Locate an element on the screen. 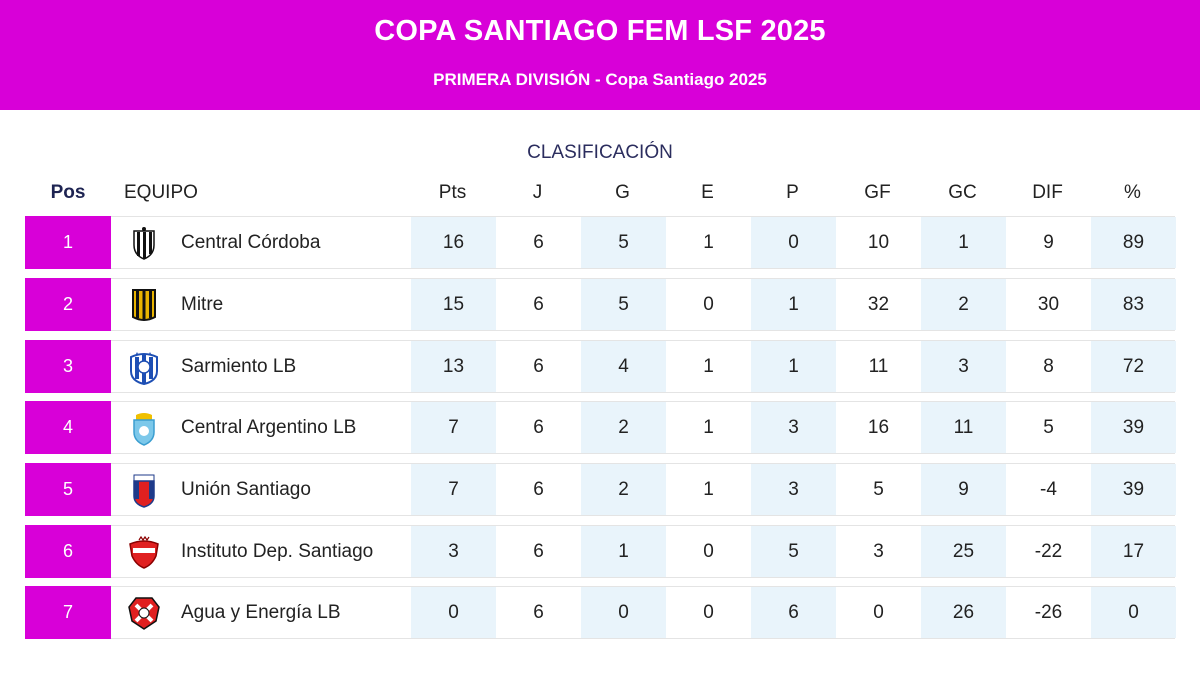  team-name: Mitre is located at coordinates (202, 304).